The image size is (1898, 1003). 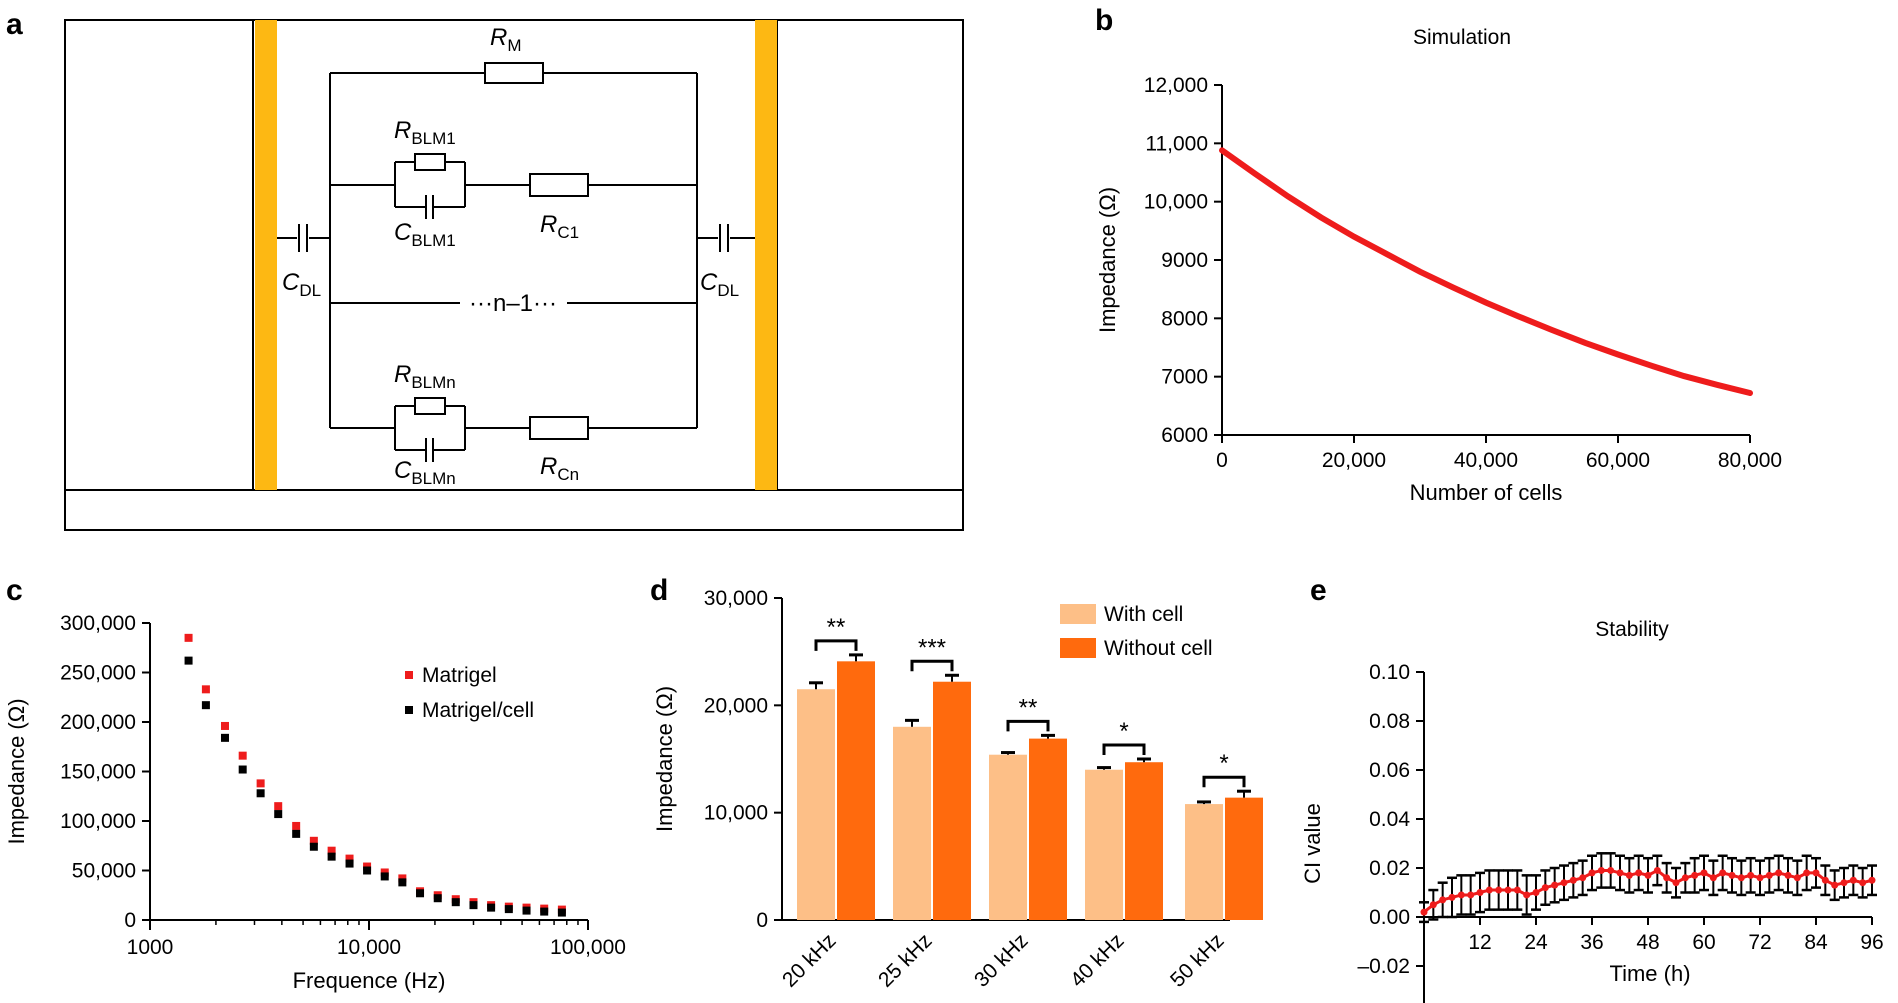 I want to click on y-tick-label: 0.06, so click(x=1389, y=770).